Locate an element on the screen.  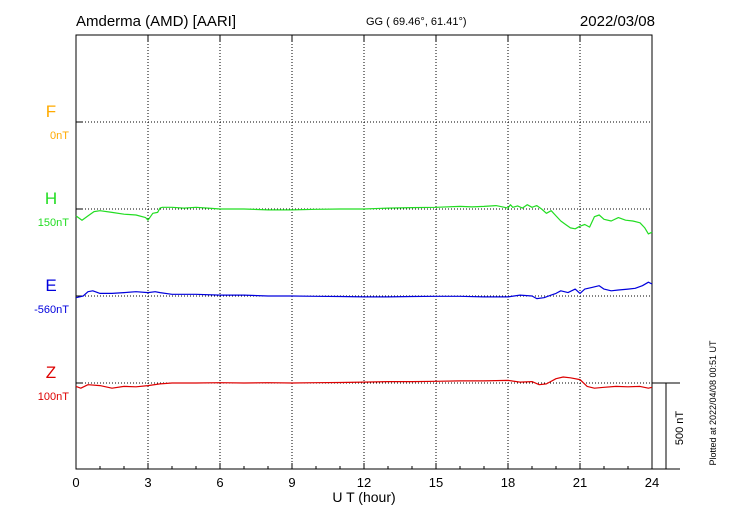
x-axis-label: U T (hour) is located at coordinates (363, 497).